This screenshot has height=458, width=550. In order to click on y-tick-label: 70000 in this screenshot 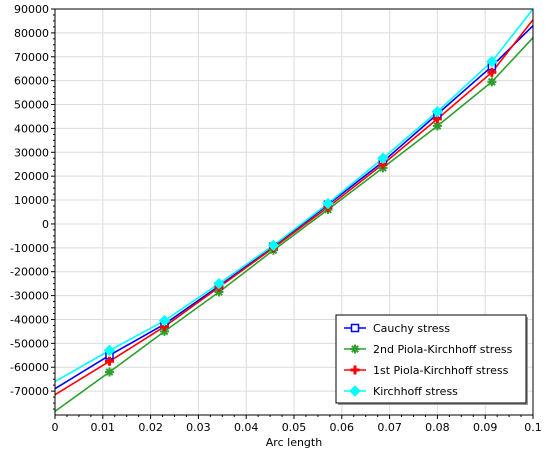, I will do `click(31, 57)`.